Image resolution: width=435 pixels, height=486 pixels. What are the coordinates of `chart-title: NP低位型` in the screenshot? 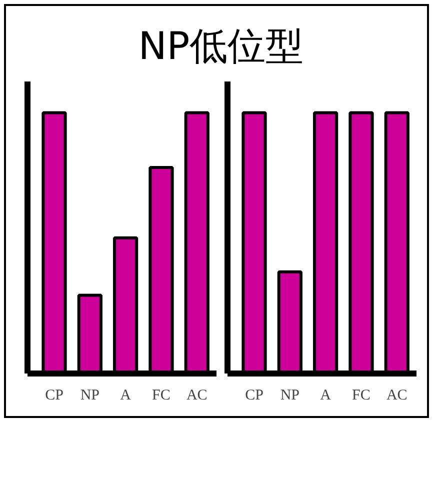 It's located at (221, 46).